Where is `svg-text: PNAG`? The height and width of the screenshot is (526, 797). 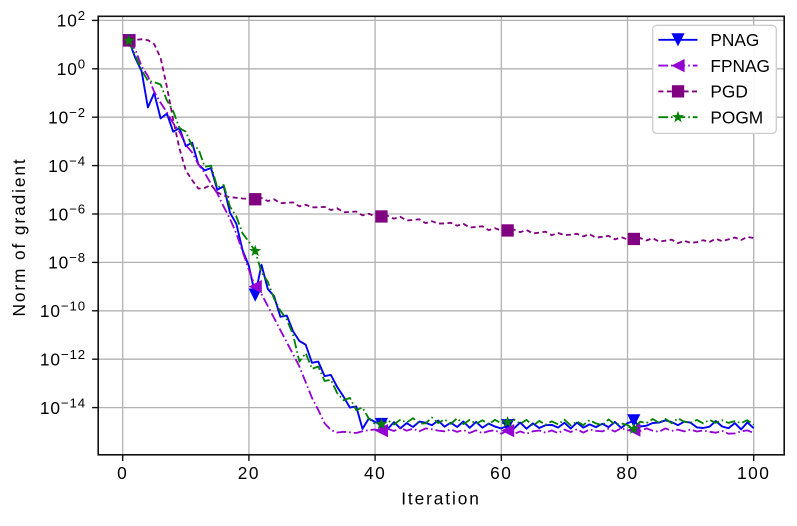
svg-text: PNAG is located at coordinates (734, 40).